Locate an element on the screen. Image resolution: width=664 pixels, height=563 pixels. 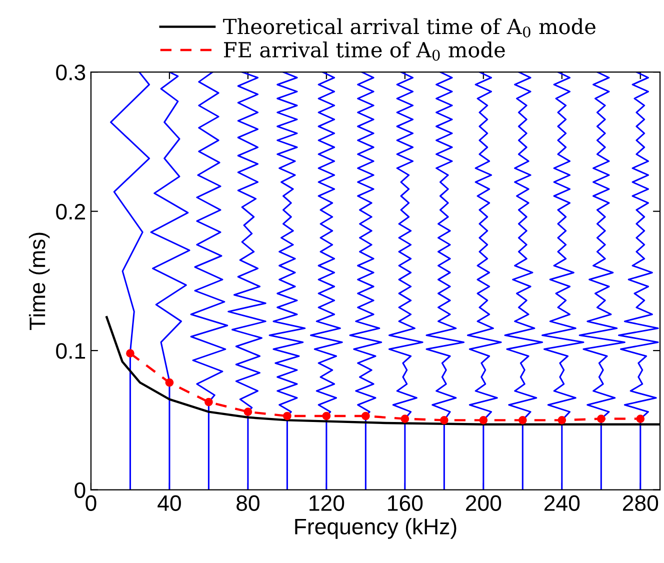
x-tick-label: 160 is located at coordinates (405, 503).